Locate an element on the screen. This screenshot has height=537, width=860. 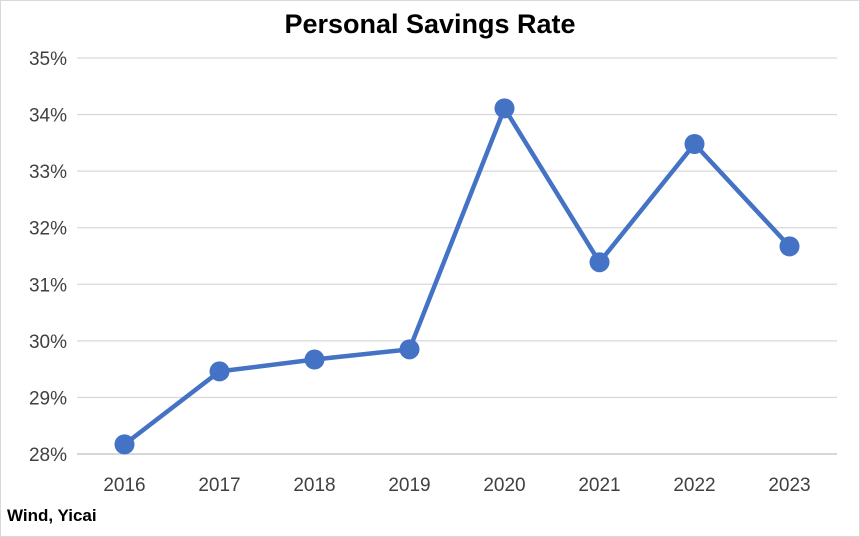
x-tick-label: 2018 is located at coordinates (314, 485).